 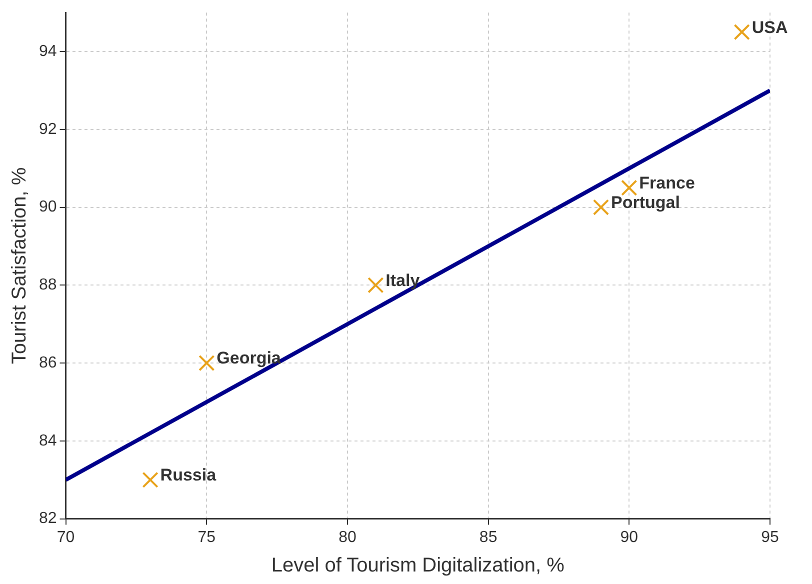 I want to click on annotation: Georgia, so click(x=249, y=358).